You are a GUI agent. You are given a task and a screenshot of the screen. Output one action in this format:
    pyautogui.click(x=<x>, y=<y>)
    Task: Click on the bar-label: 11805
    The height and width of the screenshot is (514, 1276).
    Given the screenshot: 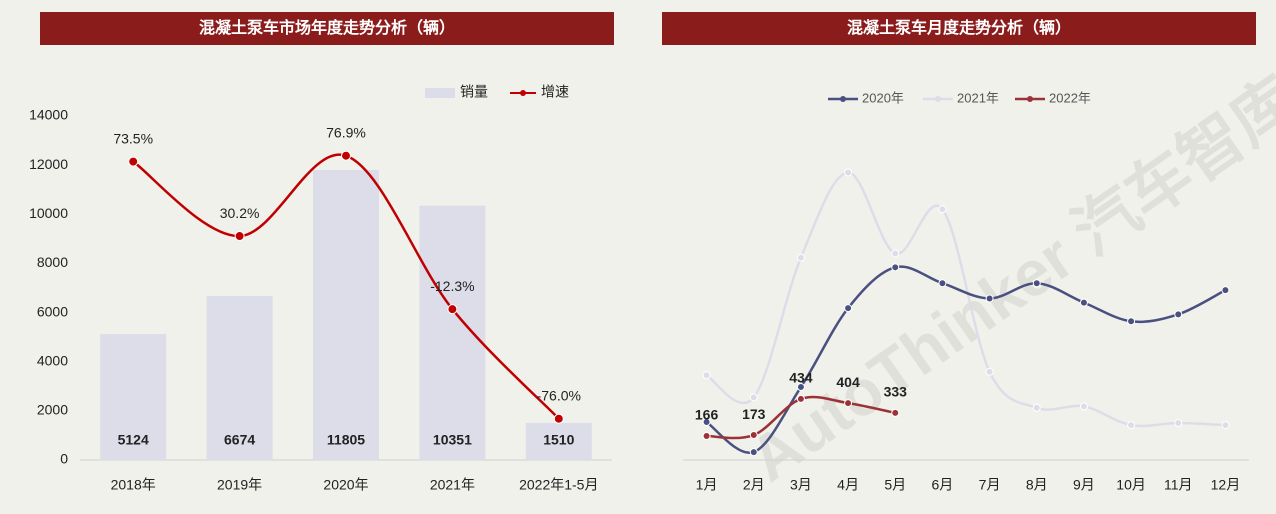 What is the action you would take?
    pyautogui.click(x=346, y=440)
    